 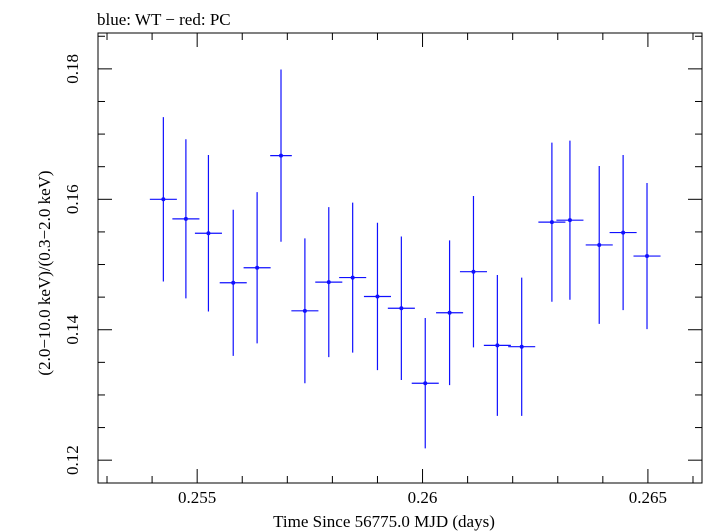 I want to click on x-tick-label: 0.26, so click(x=423, y=497).